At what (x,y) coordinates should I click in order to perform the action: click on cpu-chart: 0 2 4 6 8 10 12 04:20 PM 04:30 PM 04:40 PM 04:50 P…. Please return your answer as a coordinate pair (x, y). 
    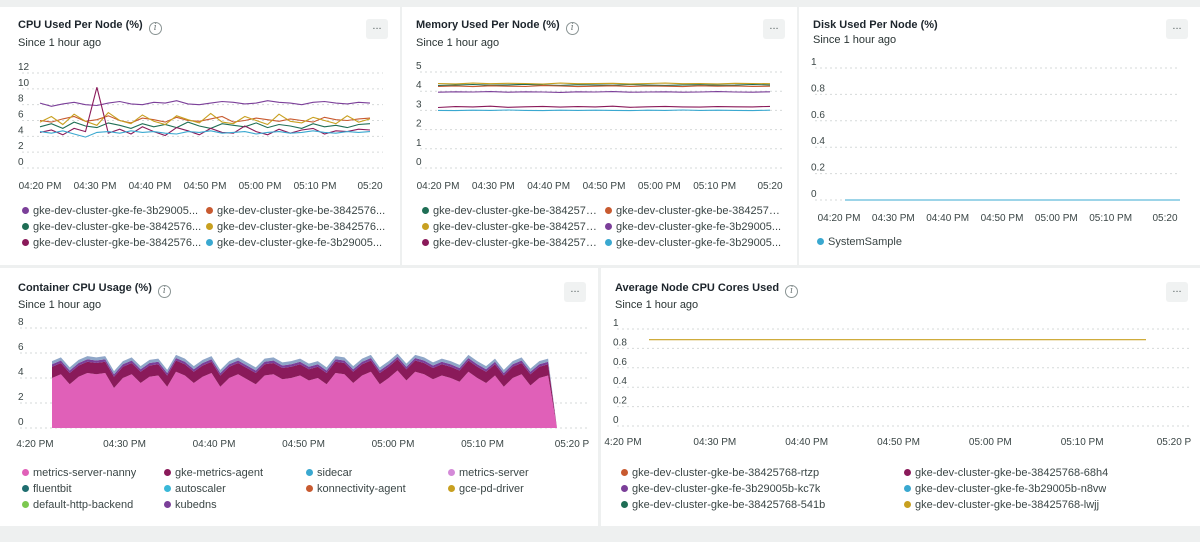
    Looking at the image, I should click on (200, 127).